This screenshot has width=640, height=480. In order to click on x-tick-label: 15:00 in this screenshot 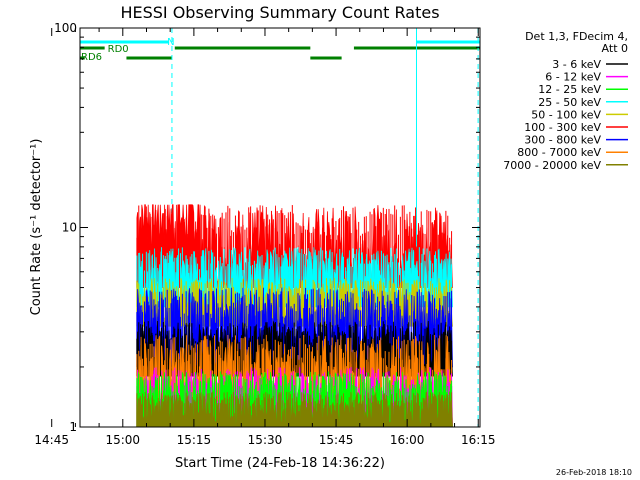, I will do `click(122, 440)`.